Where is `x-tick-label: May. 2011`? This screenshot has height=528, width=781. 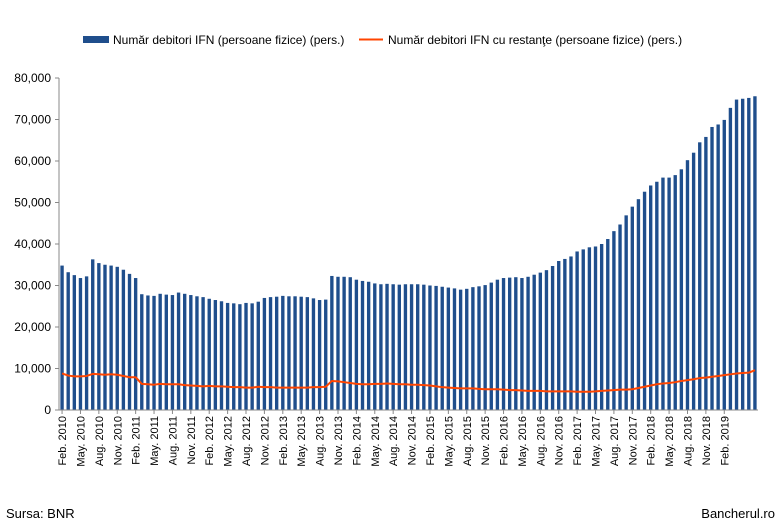 x-tick-label: May. 2011 is located at coordinates (155, 441).